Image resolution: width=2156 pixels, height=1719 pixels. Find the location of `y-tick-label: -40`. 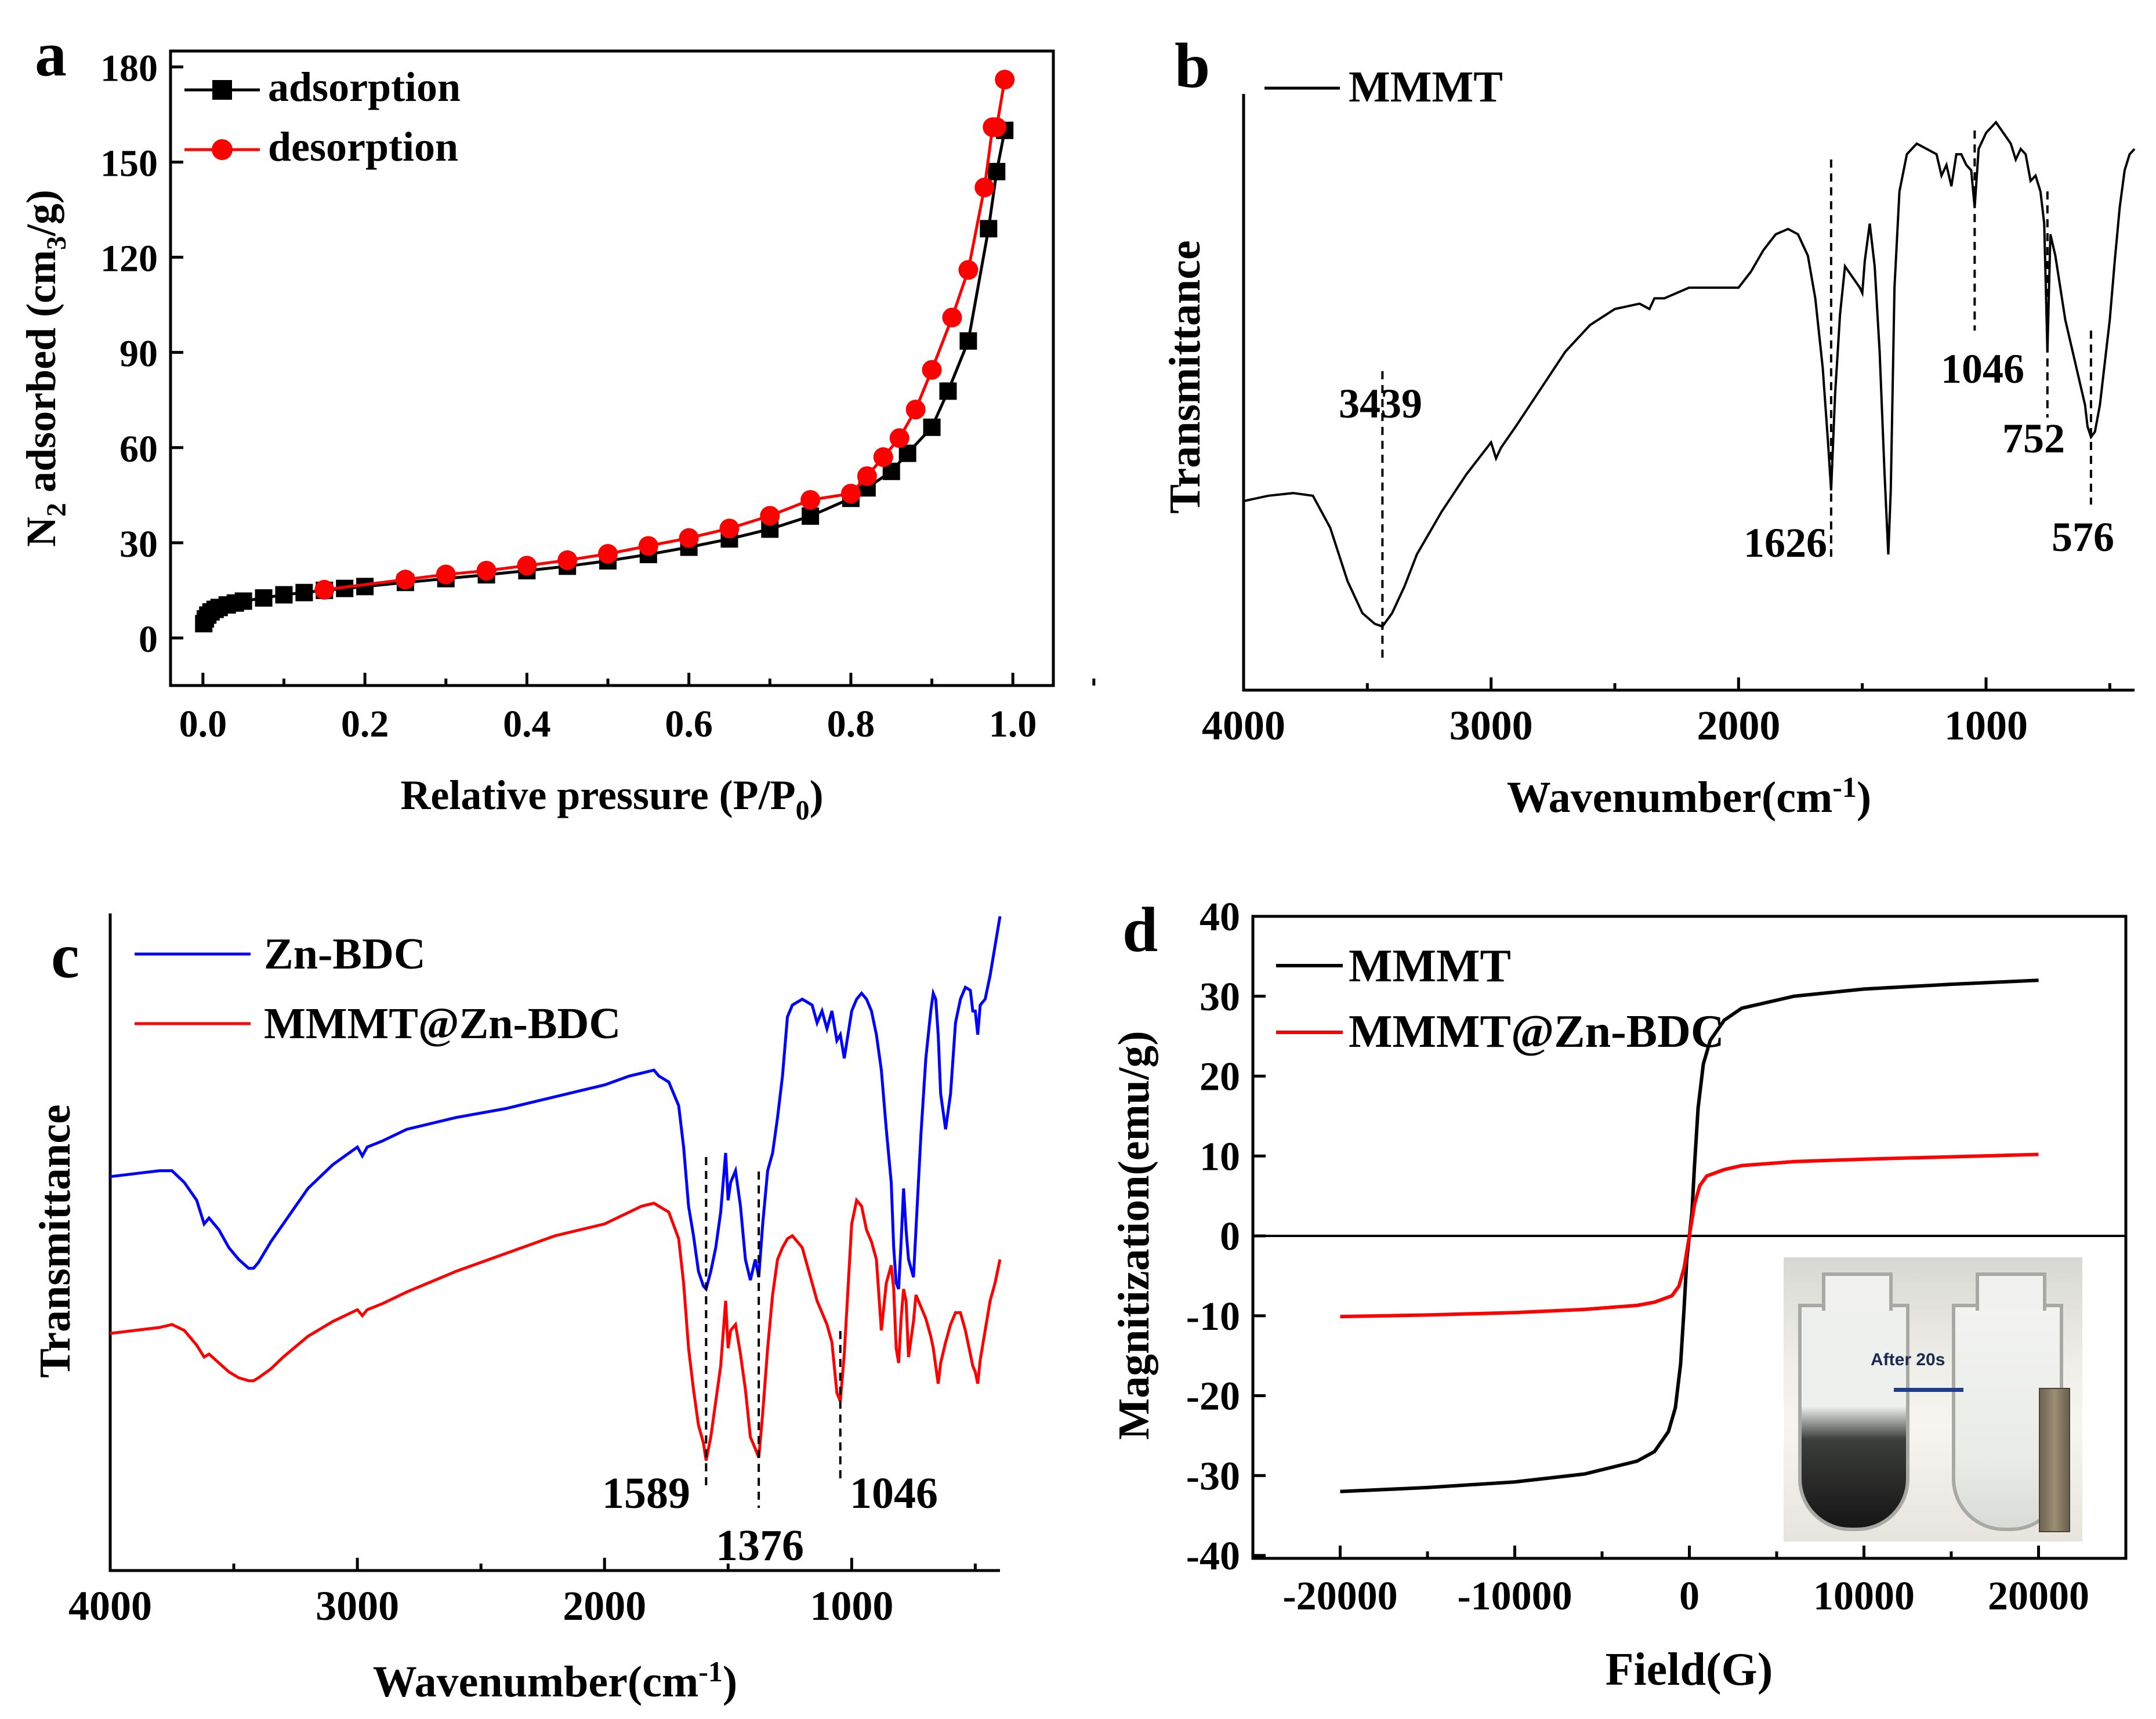

y-tick-label: -40 is located at coordinates (1213, 1556).